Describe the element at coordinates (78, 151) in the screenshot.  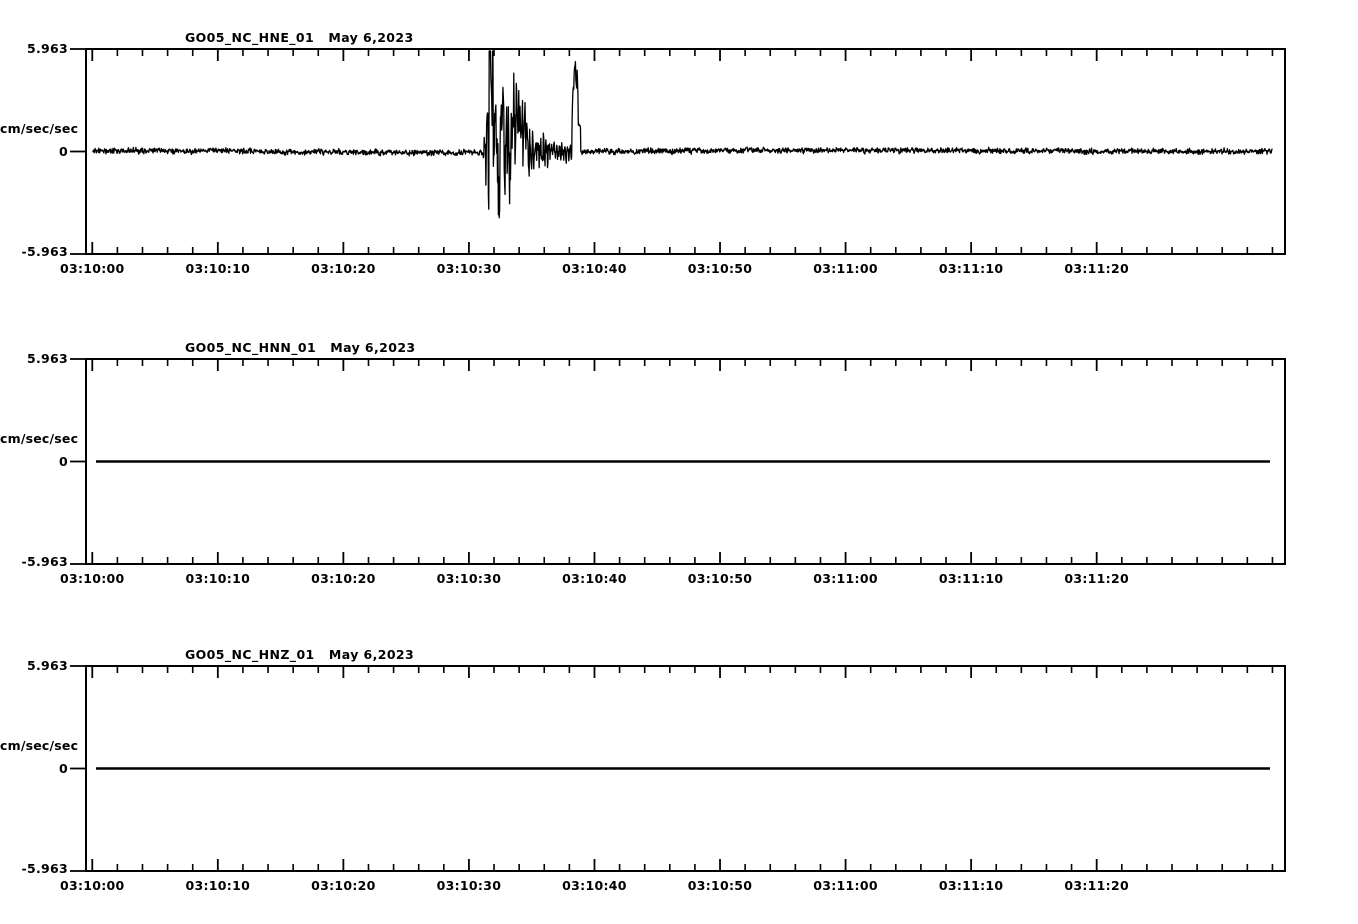
I see `y-ticks-hne` at that location.